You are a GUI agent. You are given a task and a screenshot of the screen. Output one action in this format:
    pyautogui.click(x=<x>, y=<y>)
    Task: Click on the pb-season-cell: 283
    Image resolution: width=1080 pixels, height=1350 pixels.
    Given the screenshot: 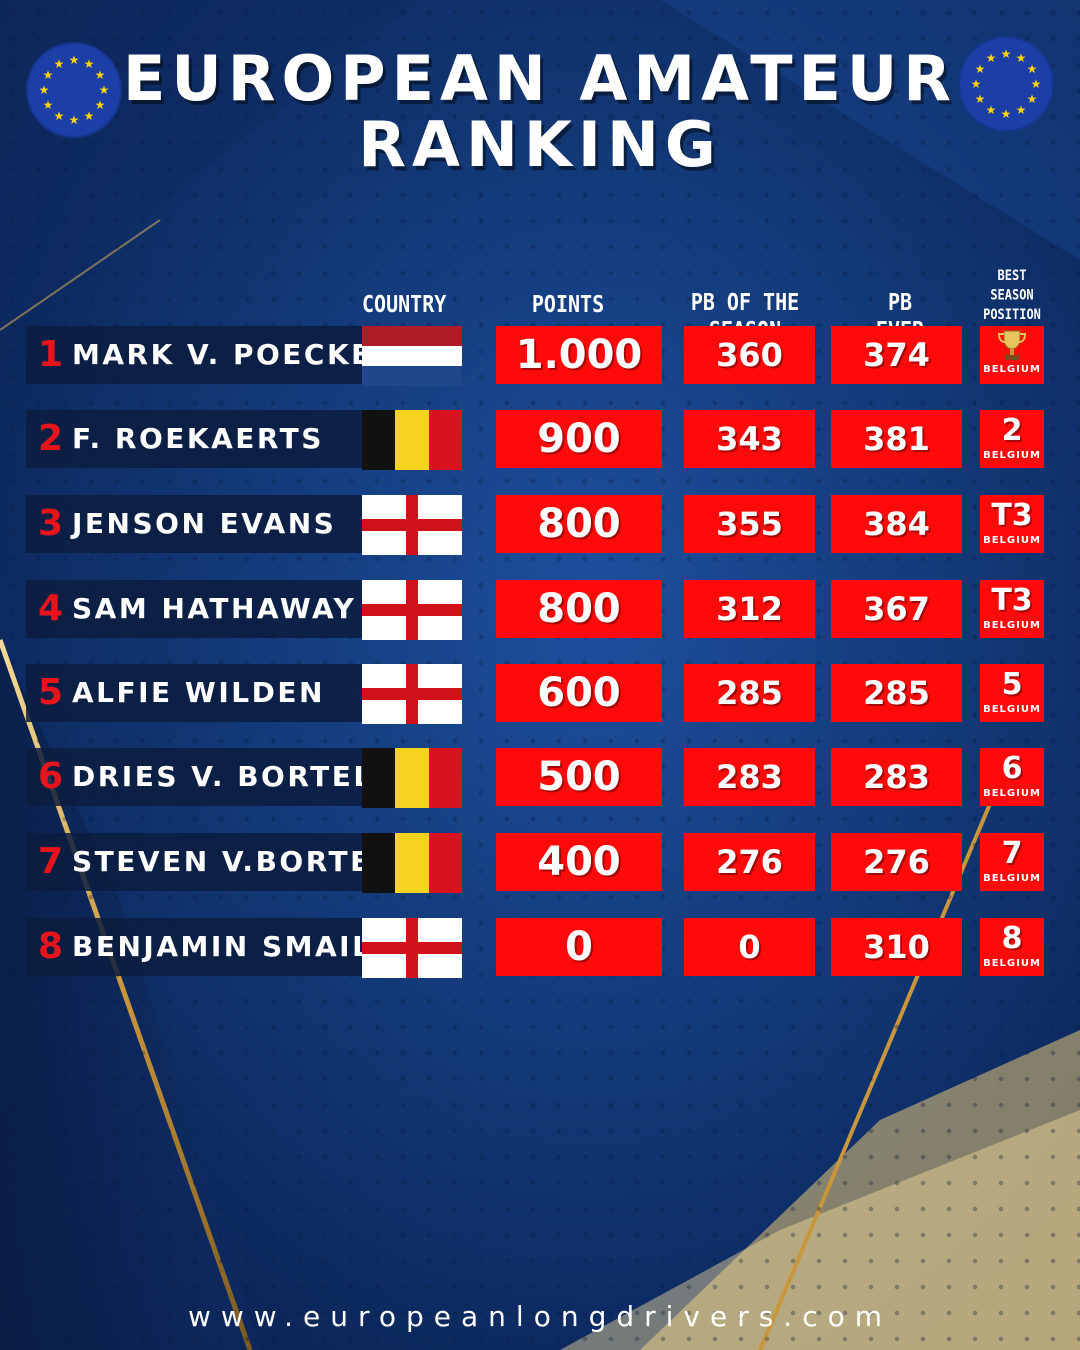 What is the action you would take?
    pyautogui.click(x=749, y=777)
    